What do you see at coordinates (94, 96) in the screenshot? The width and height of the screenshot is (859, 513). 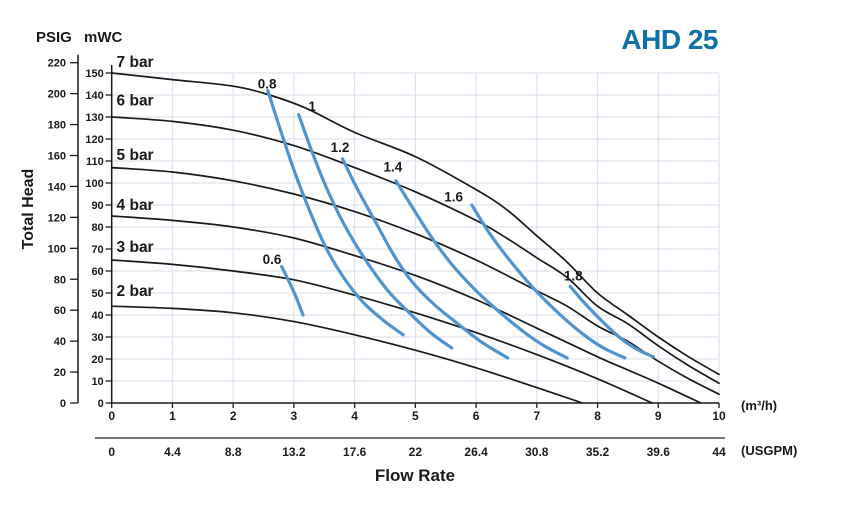 I see `mwc-tick-label: 140` at bounding box center [94, 96].